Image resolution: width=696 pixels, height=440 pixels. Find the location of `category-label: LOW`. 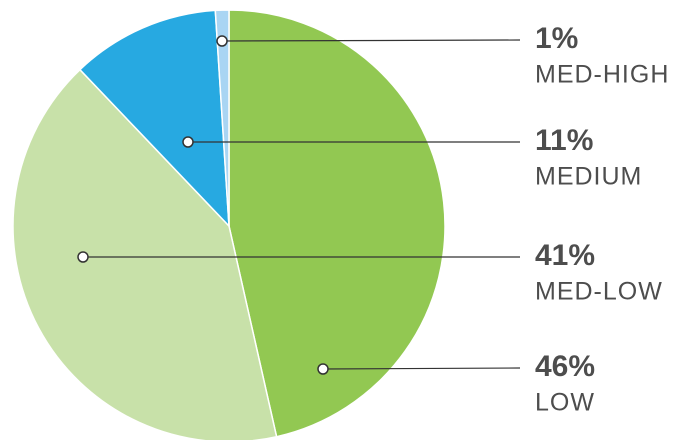

category-label: LOW is located at coordinates (565, 403).